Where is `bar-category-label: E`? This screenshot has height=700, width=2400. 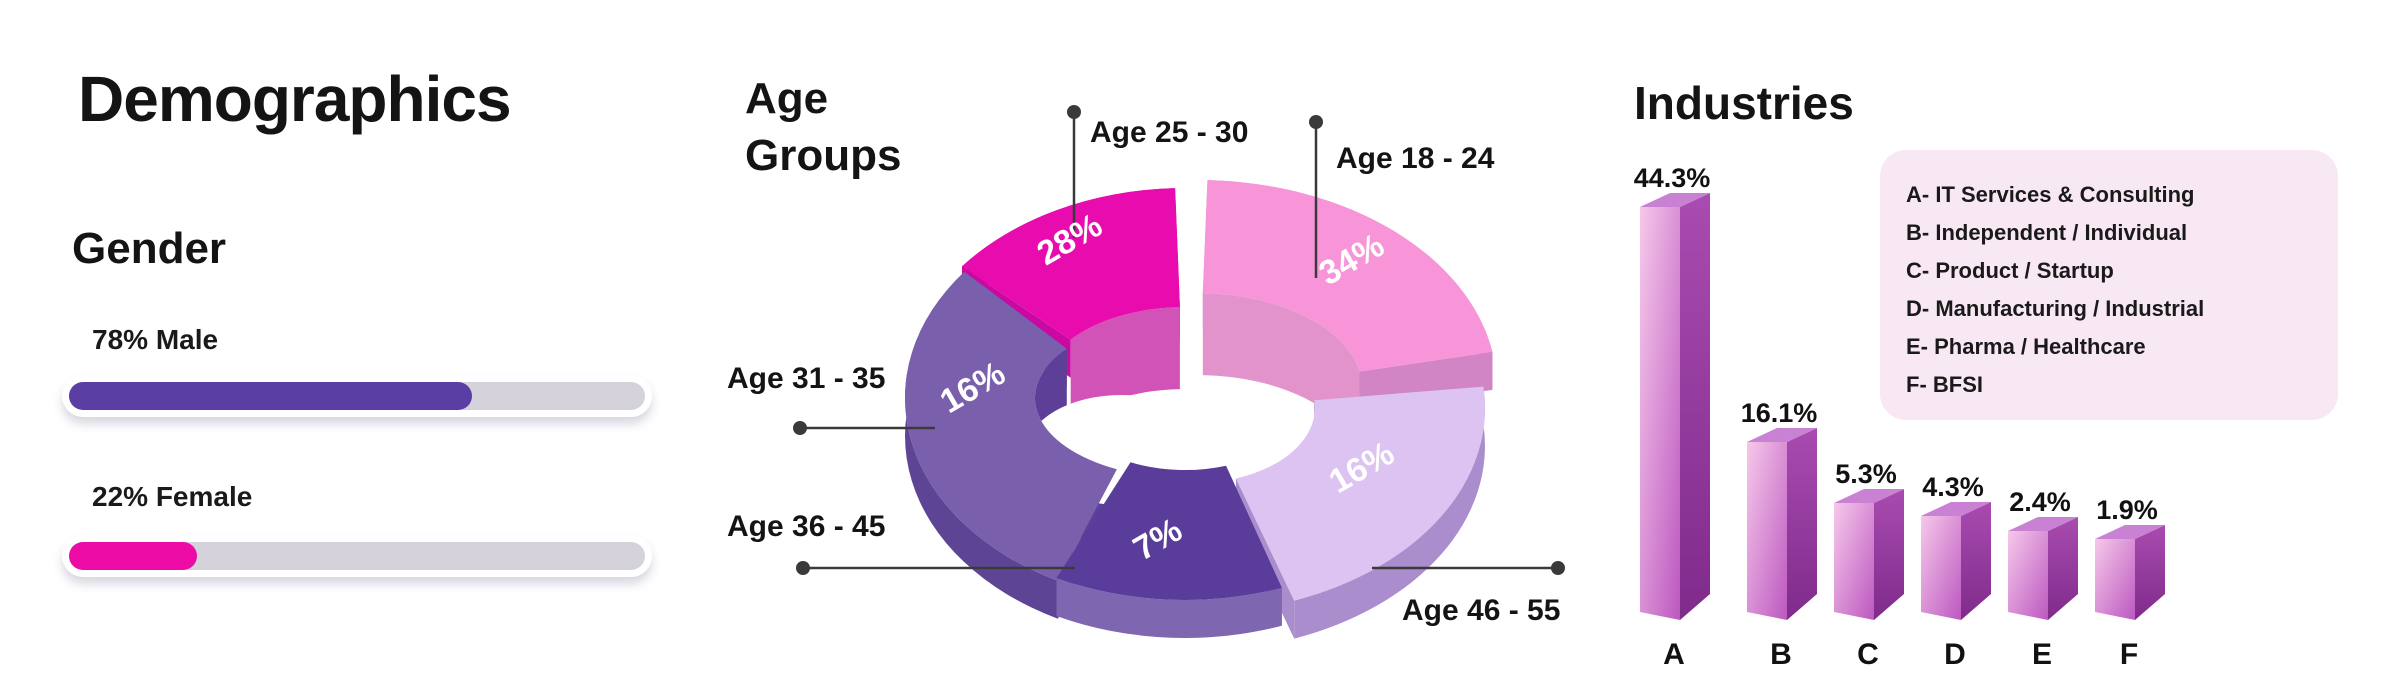 bar-category-label: E is located at coordinates (2042, 654).